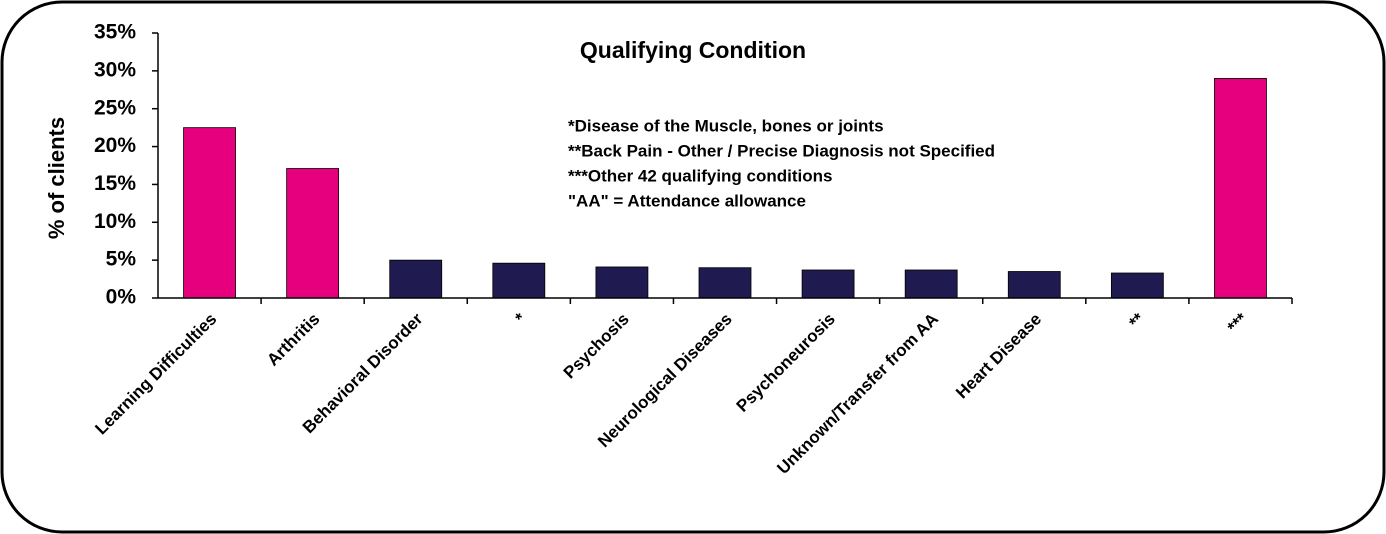 This screenshot has height=534, width=1386. Describe the element at coordinates (56, 178) in the screenshot. I see `y-axis-label: % of clients` at that location.